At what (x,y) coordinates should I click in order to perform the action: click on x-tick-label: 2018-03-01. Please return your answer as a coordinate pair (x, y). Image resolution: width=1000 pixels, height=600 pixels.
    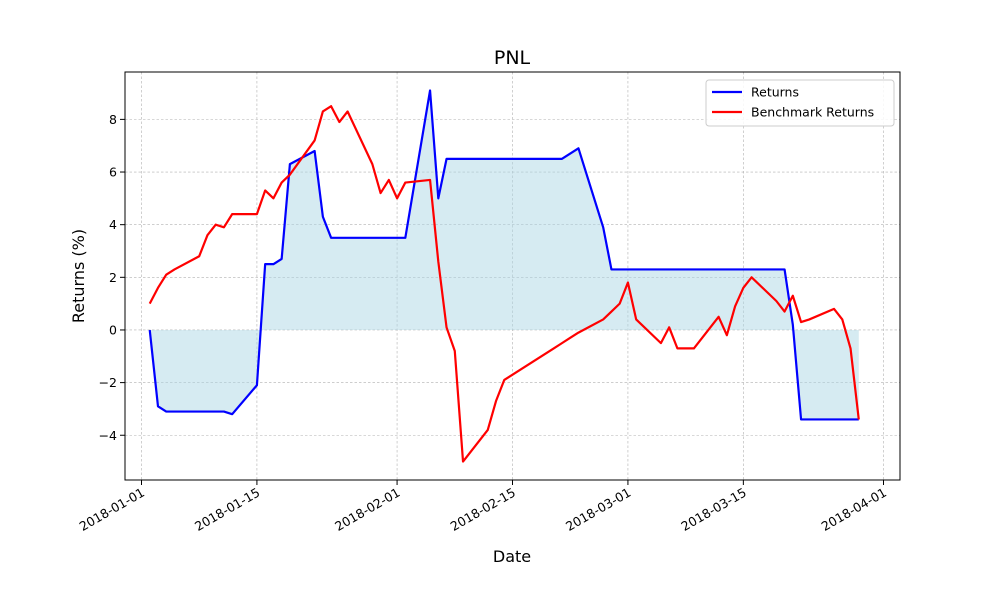
    Looking at the image, I should click on (598, 509).